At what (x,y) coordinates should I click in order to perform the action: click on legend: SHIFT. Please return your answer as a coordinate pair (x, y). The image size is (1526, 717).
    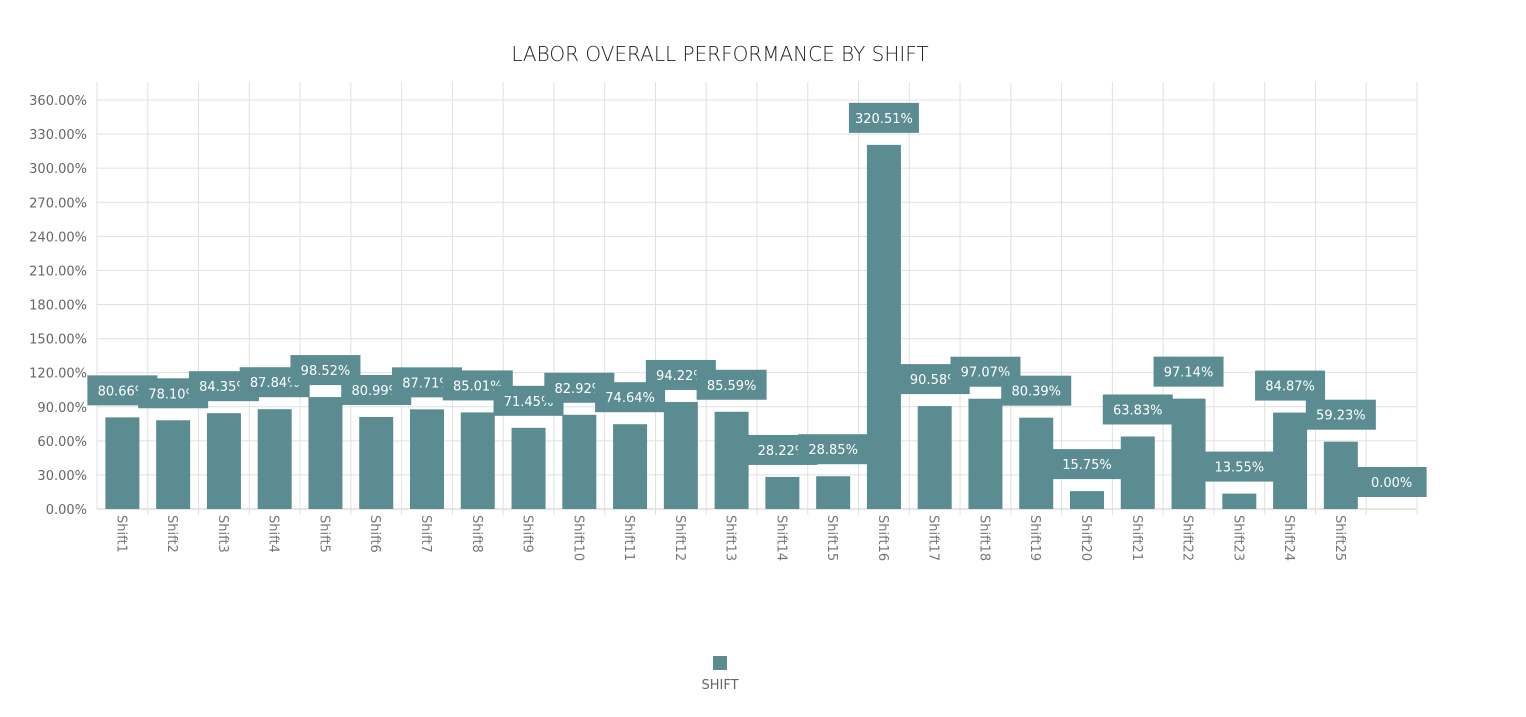
    Looking at the image, I should click on (720, 674).